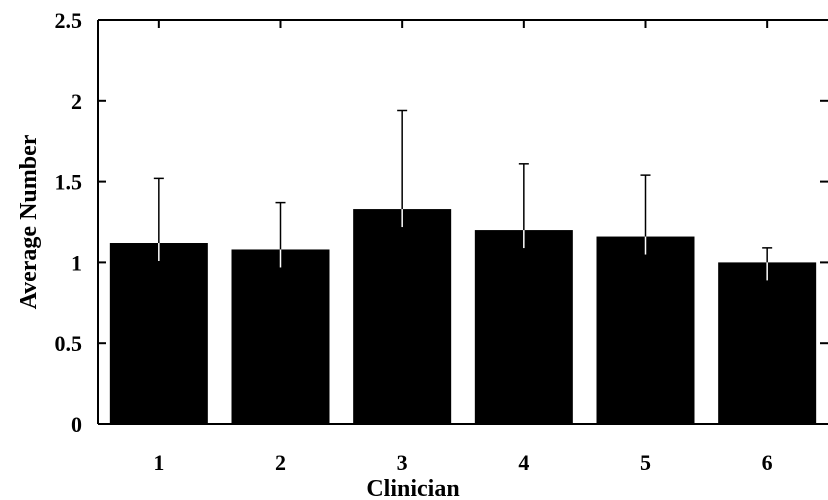 This screenshot has width=828, height=500. Describe the element at coordinates (76, 101) in the screenshot. I see `y-tick-label: 2` at that location.